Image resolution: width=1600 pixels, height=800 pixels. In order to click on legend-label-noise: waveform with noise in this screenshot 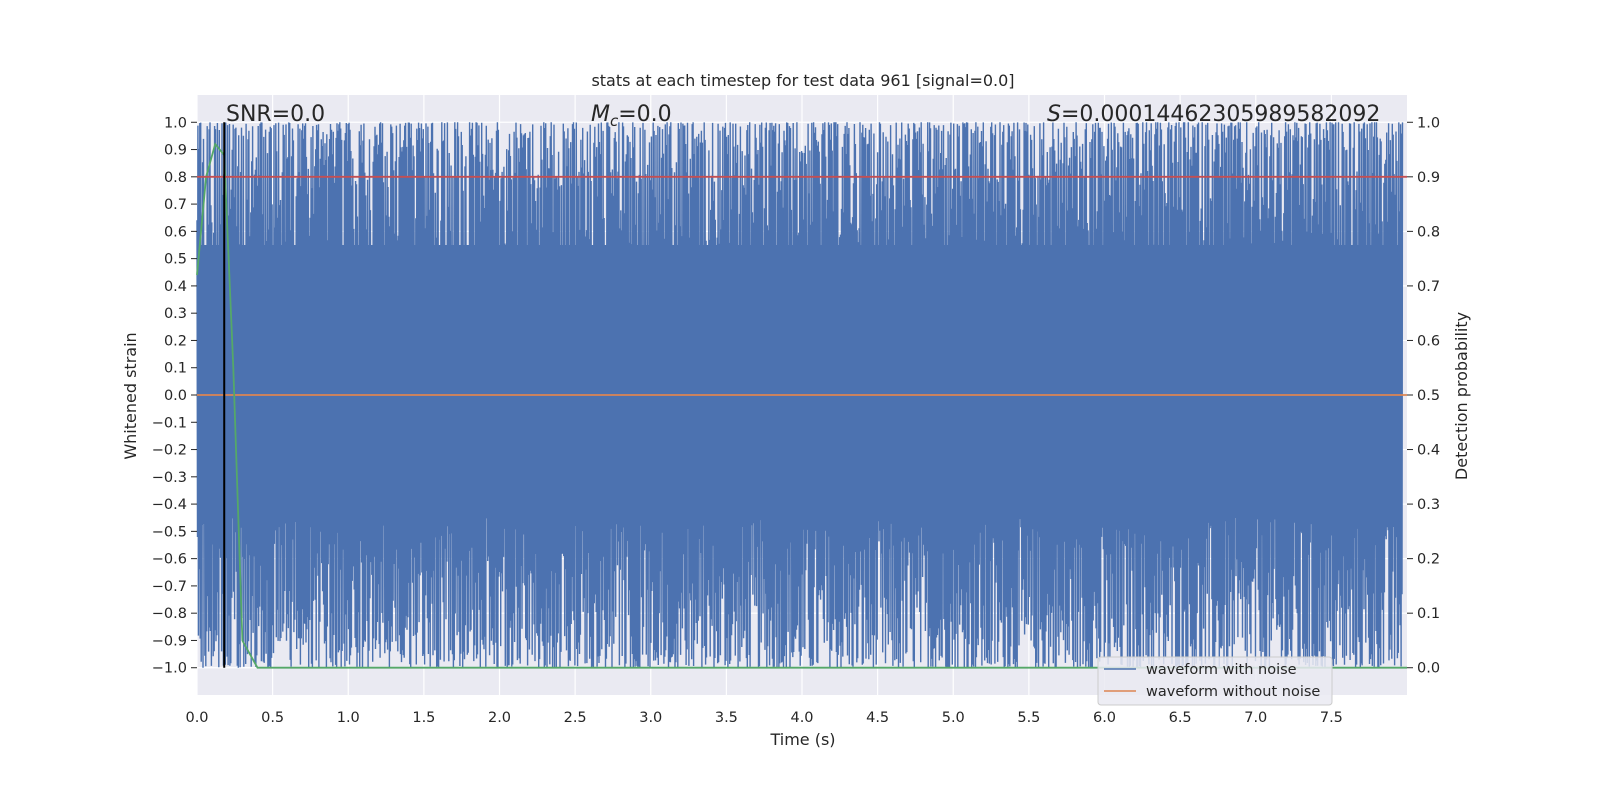, I will do `click(1221, 670)`.